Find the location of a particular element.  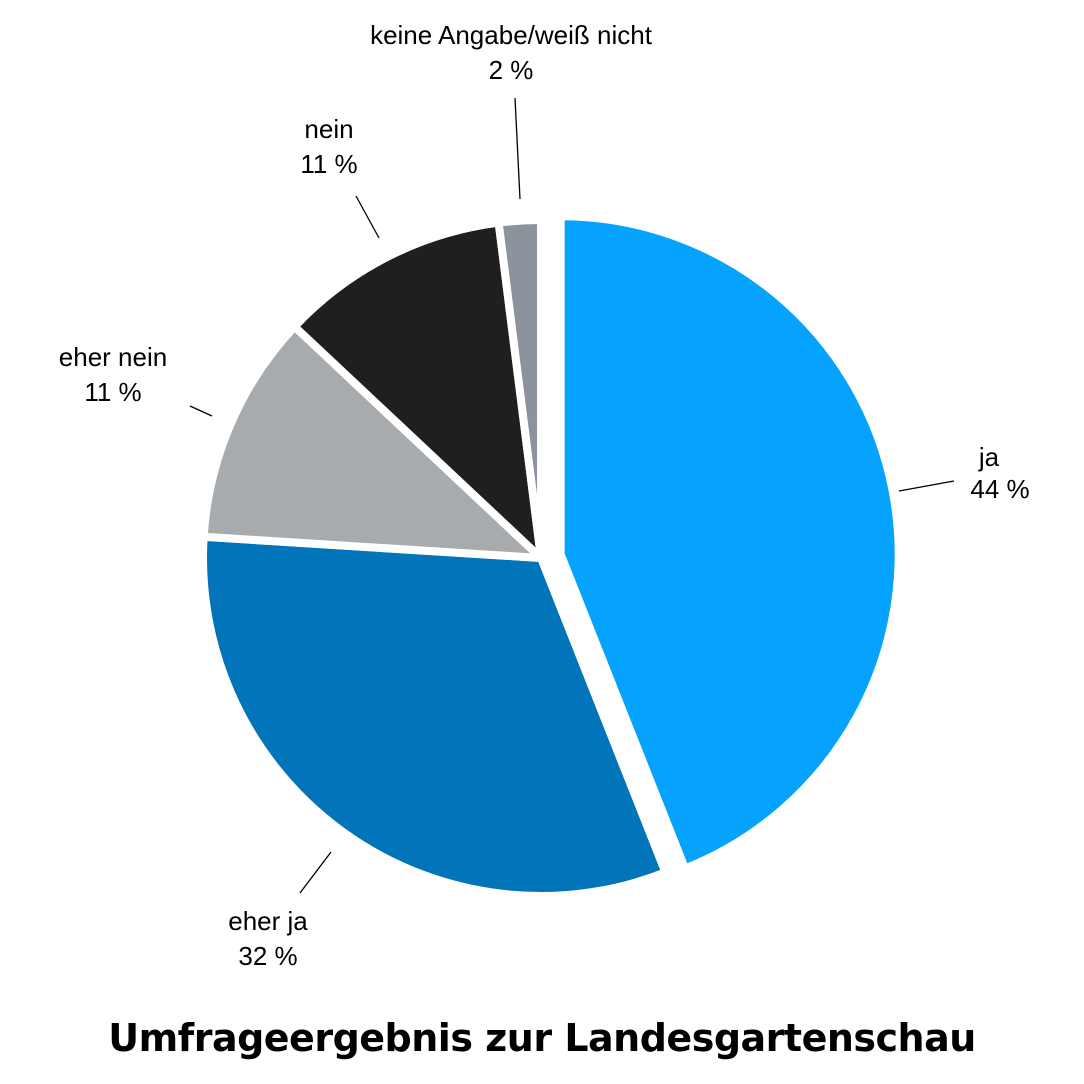

slice-category-label: keine Angabe/weiß nicht is located at coordinates (511, 35).